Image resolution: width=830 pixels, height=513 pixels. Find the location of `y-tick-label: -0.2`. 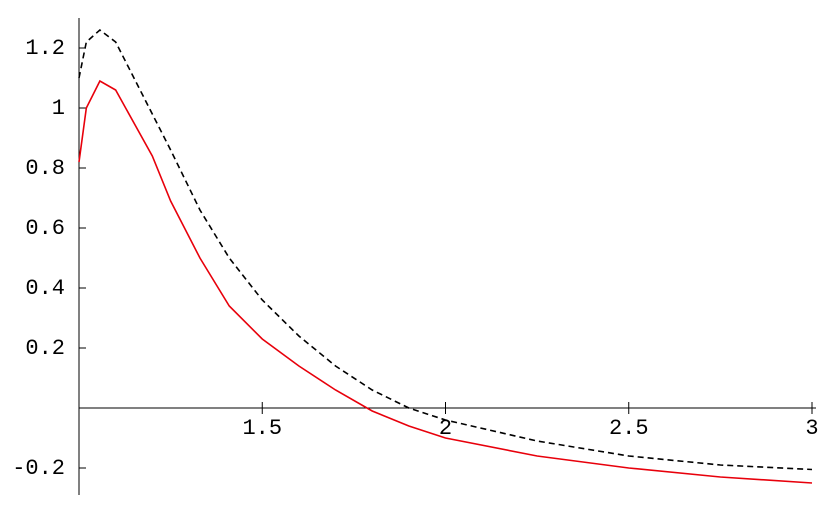

y-tick-label: -0.2 is located at coordinates (38, 468).